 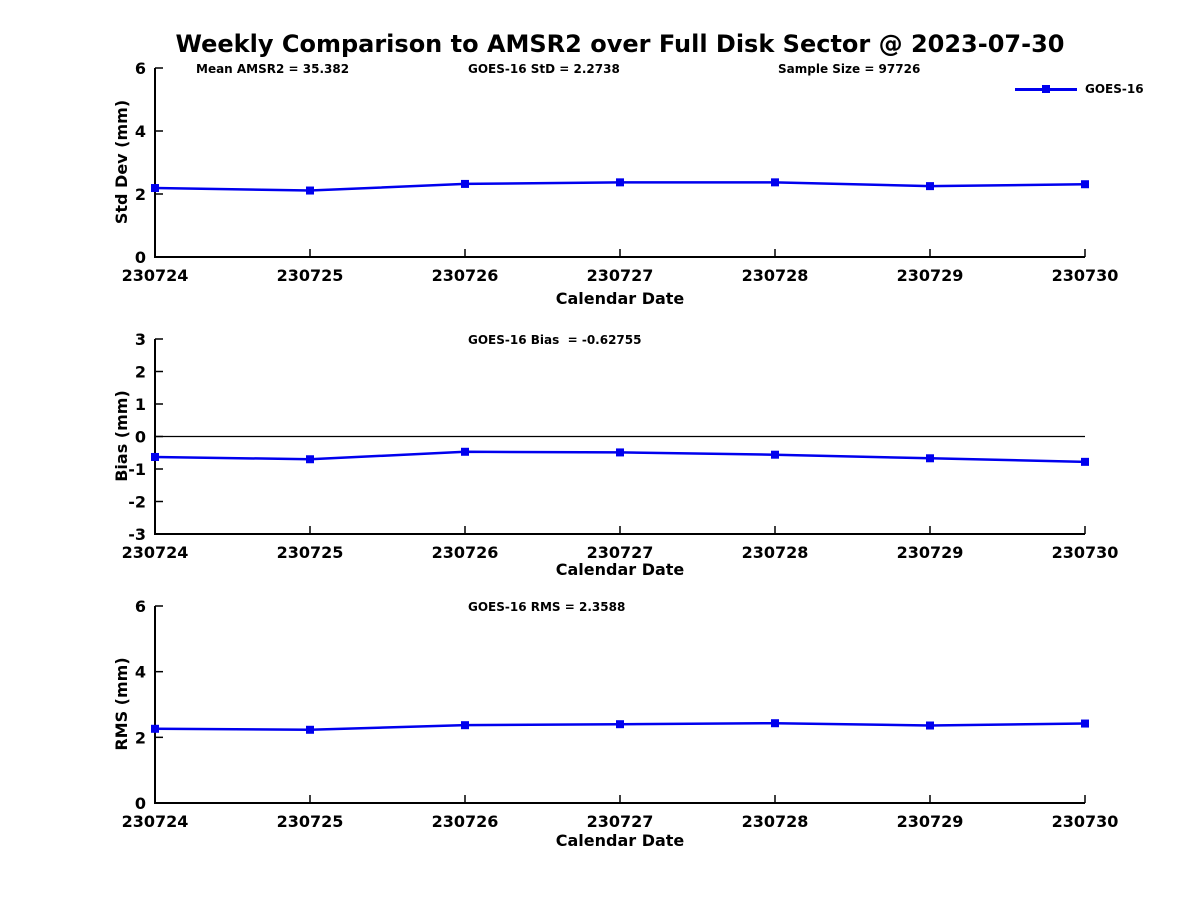 I want to click on y-tick-label: -1, so click(x=137, y=469).